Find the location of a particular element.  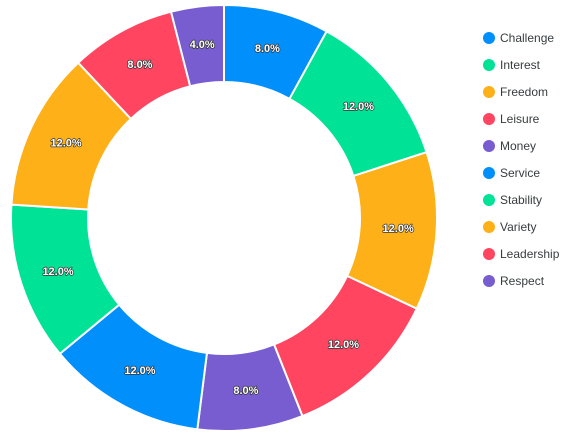

legend-item-stability: Stability is located at coordinates (521, 199).